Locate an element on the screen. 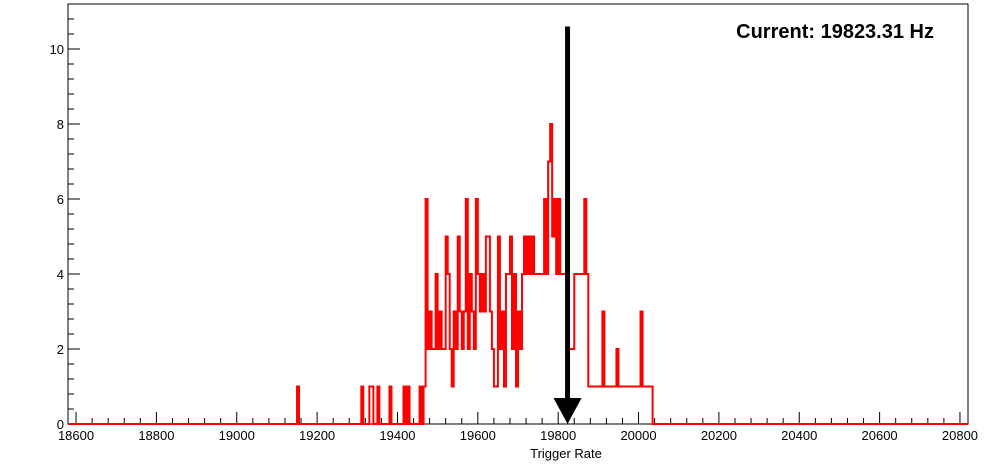 This screenshot has height=472, width=996. y-tick-label: 10 is located at coordinates (57, 49).